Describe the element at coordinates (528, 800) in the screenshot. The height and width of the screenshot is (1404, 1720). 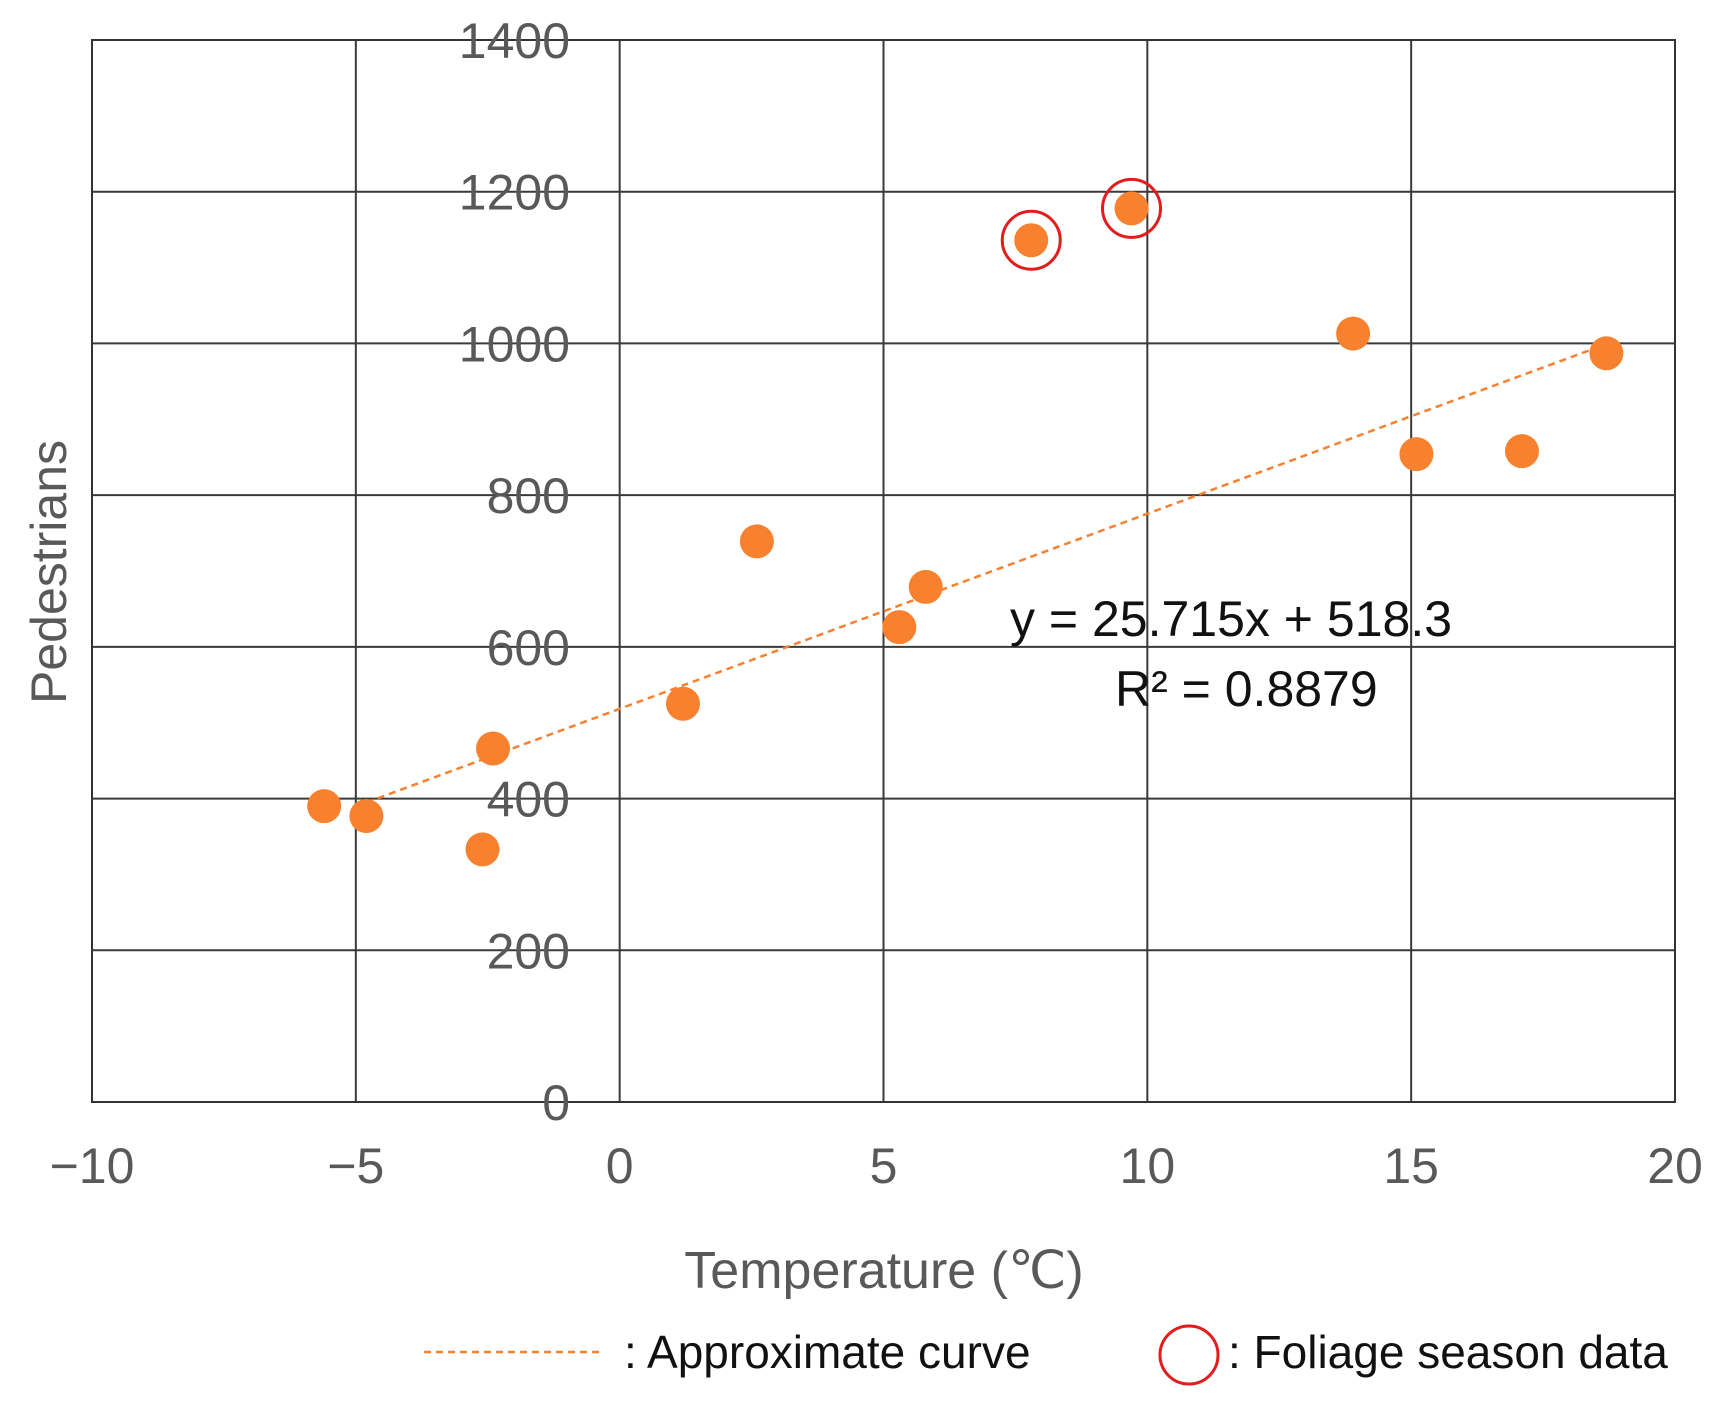
I see `y-tick-label: 400` at that location.